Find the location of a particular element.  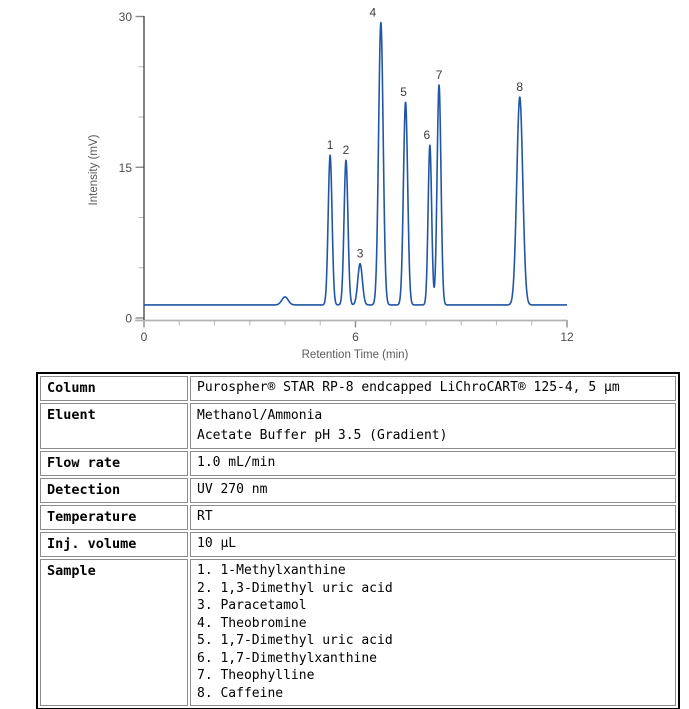

value-line: 1. 1-Methylxanthine is located at coordinates (271, 570).